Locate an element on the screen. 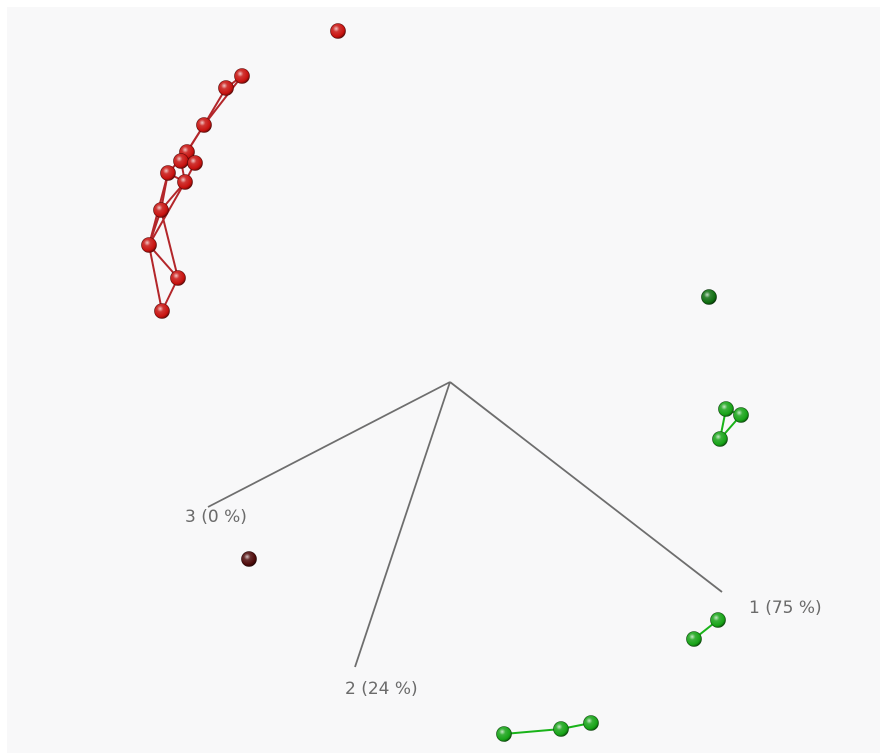 Image resolution: width=880 pixels, height=753 pixels. link-r2-r4 is located at coordinates (223, 100).